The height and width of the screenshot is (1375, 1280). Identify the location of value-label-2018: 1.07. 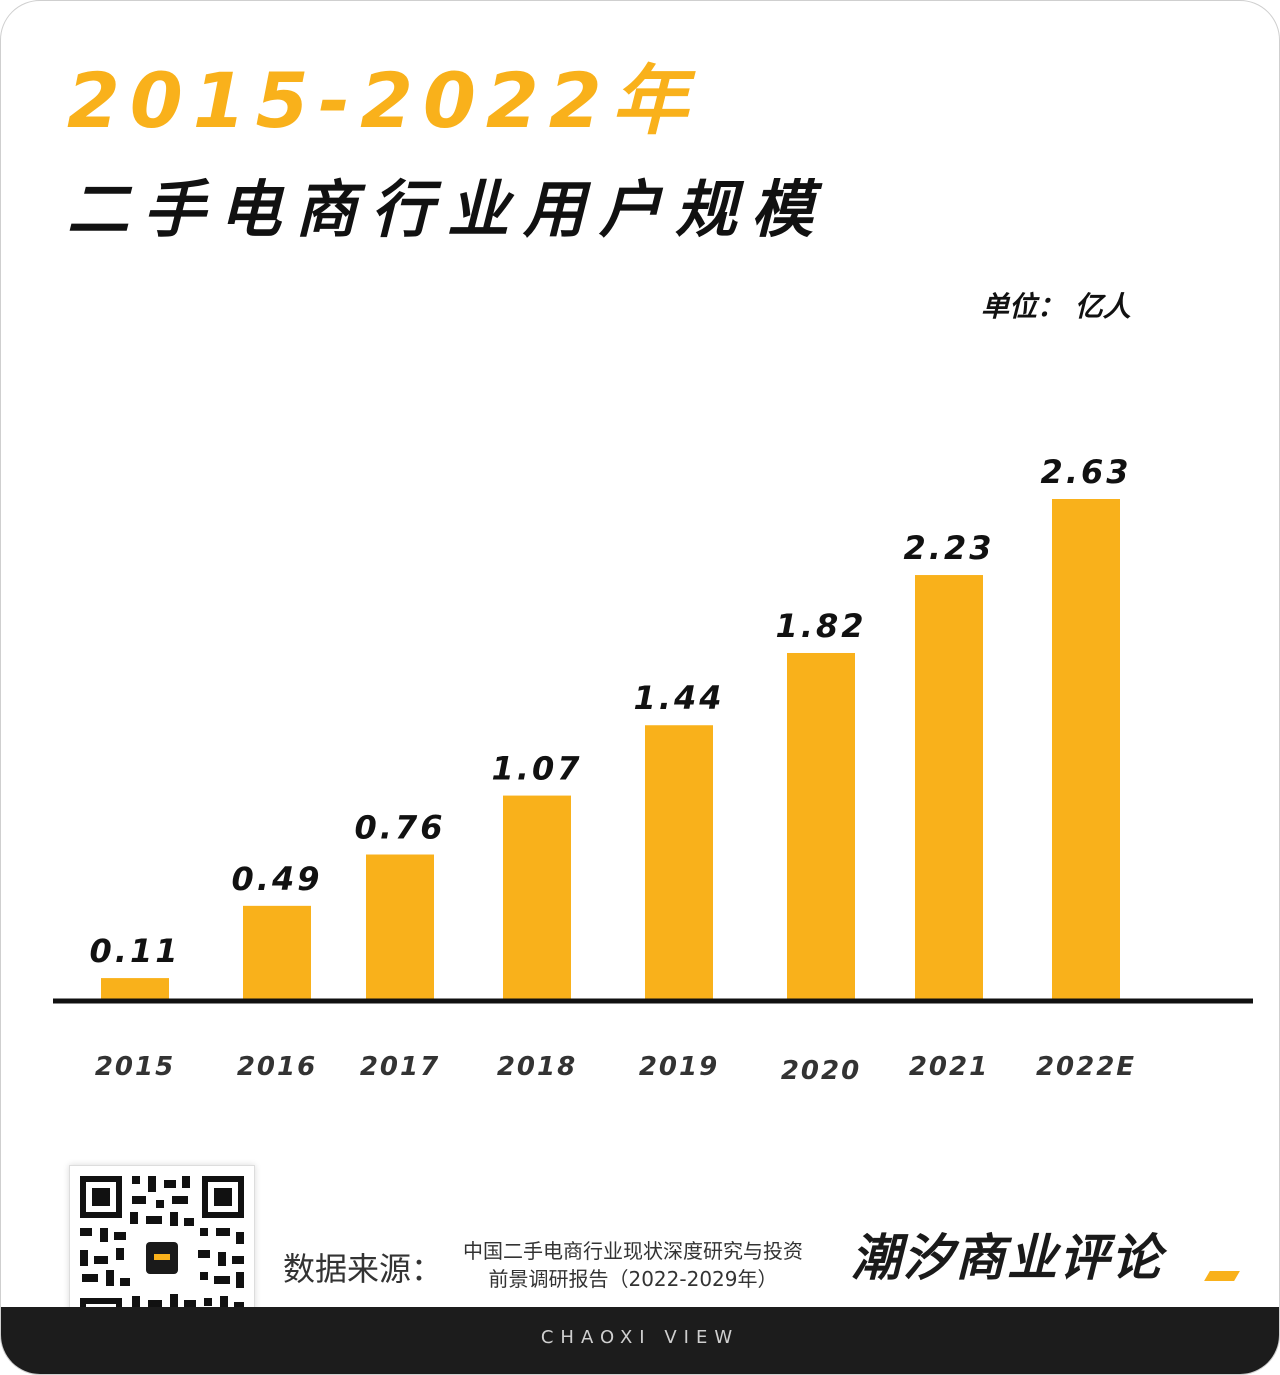
(537, 769).